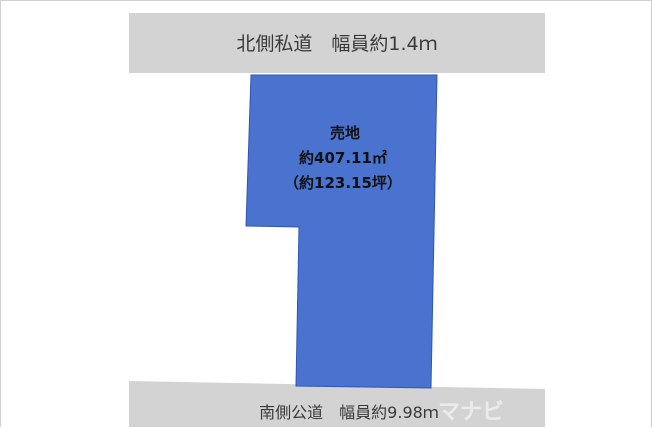 This screenshot has height=428, width=652. What do you see at coordinates (343, 158) in the screenshot?
I see `lot-area-sqm: 約407.11㎡` at bounding box center [343, 158].